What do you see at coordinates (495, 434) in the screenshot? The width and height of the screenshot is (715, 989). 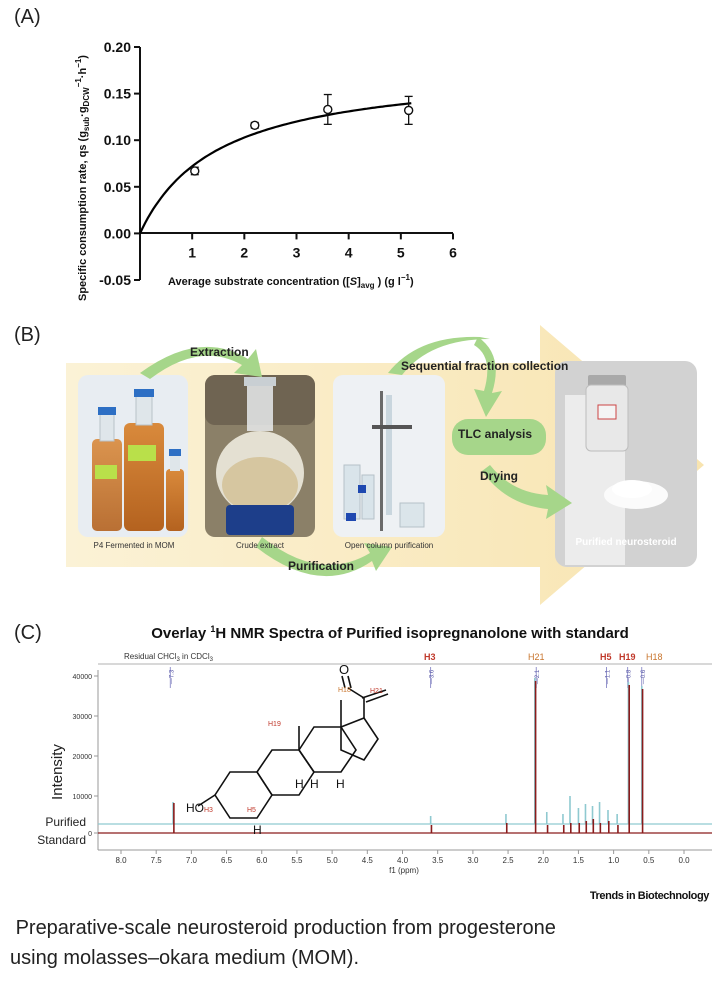 I see `step-tlc-analysis: TLC analysis` at bounding box center [495, 434].